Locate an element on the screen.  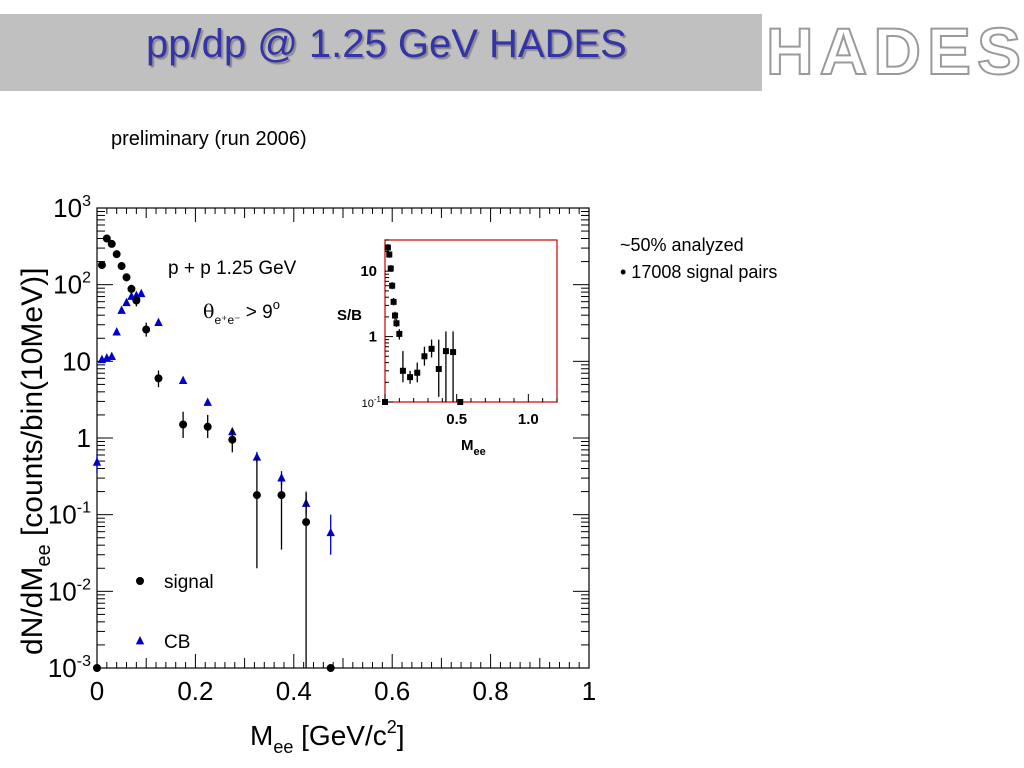
x-tick-label: 0.2 is located at coordinates (195, 691).